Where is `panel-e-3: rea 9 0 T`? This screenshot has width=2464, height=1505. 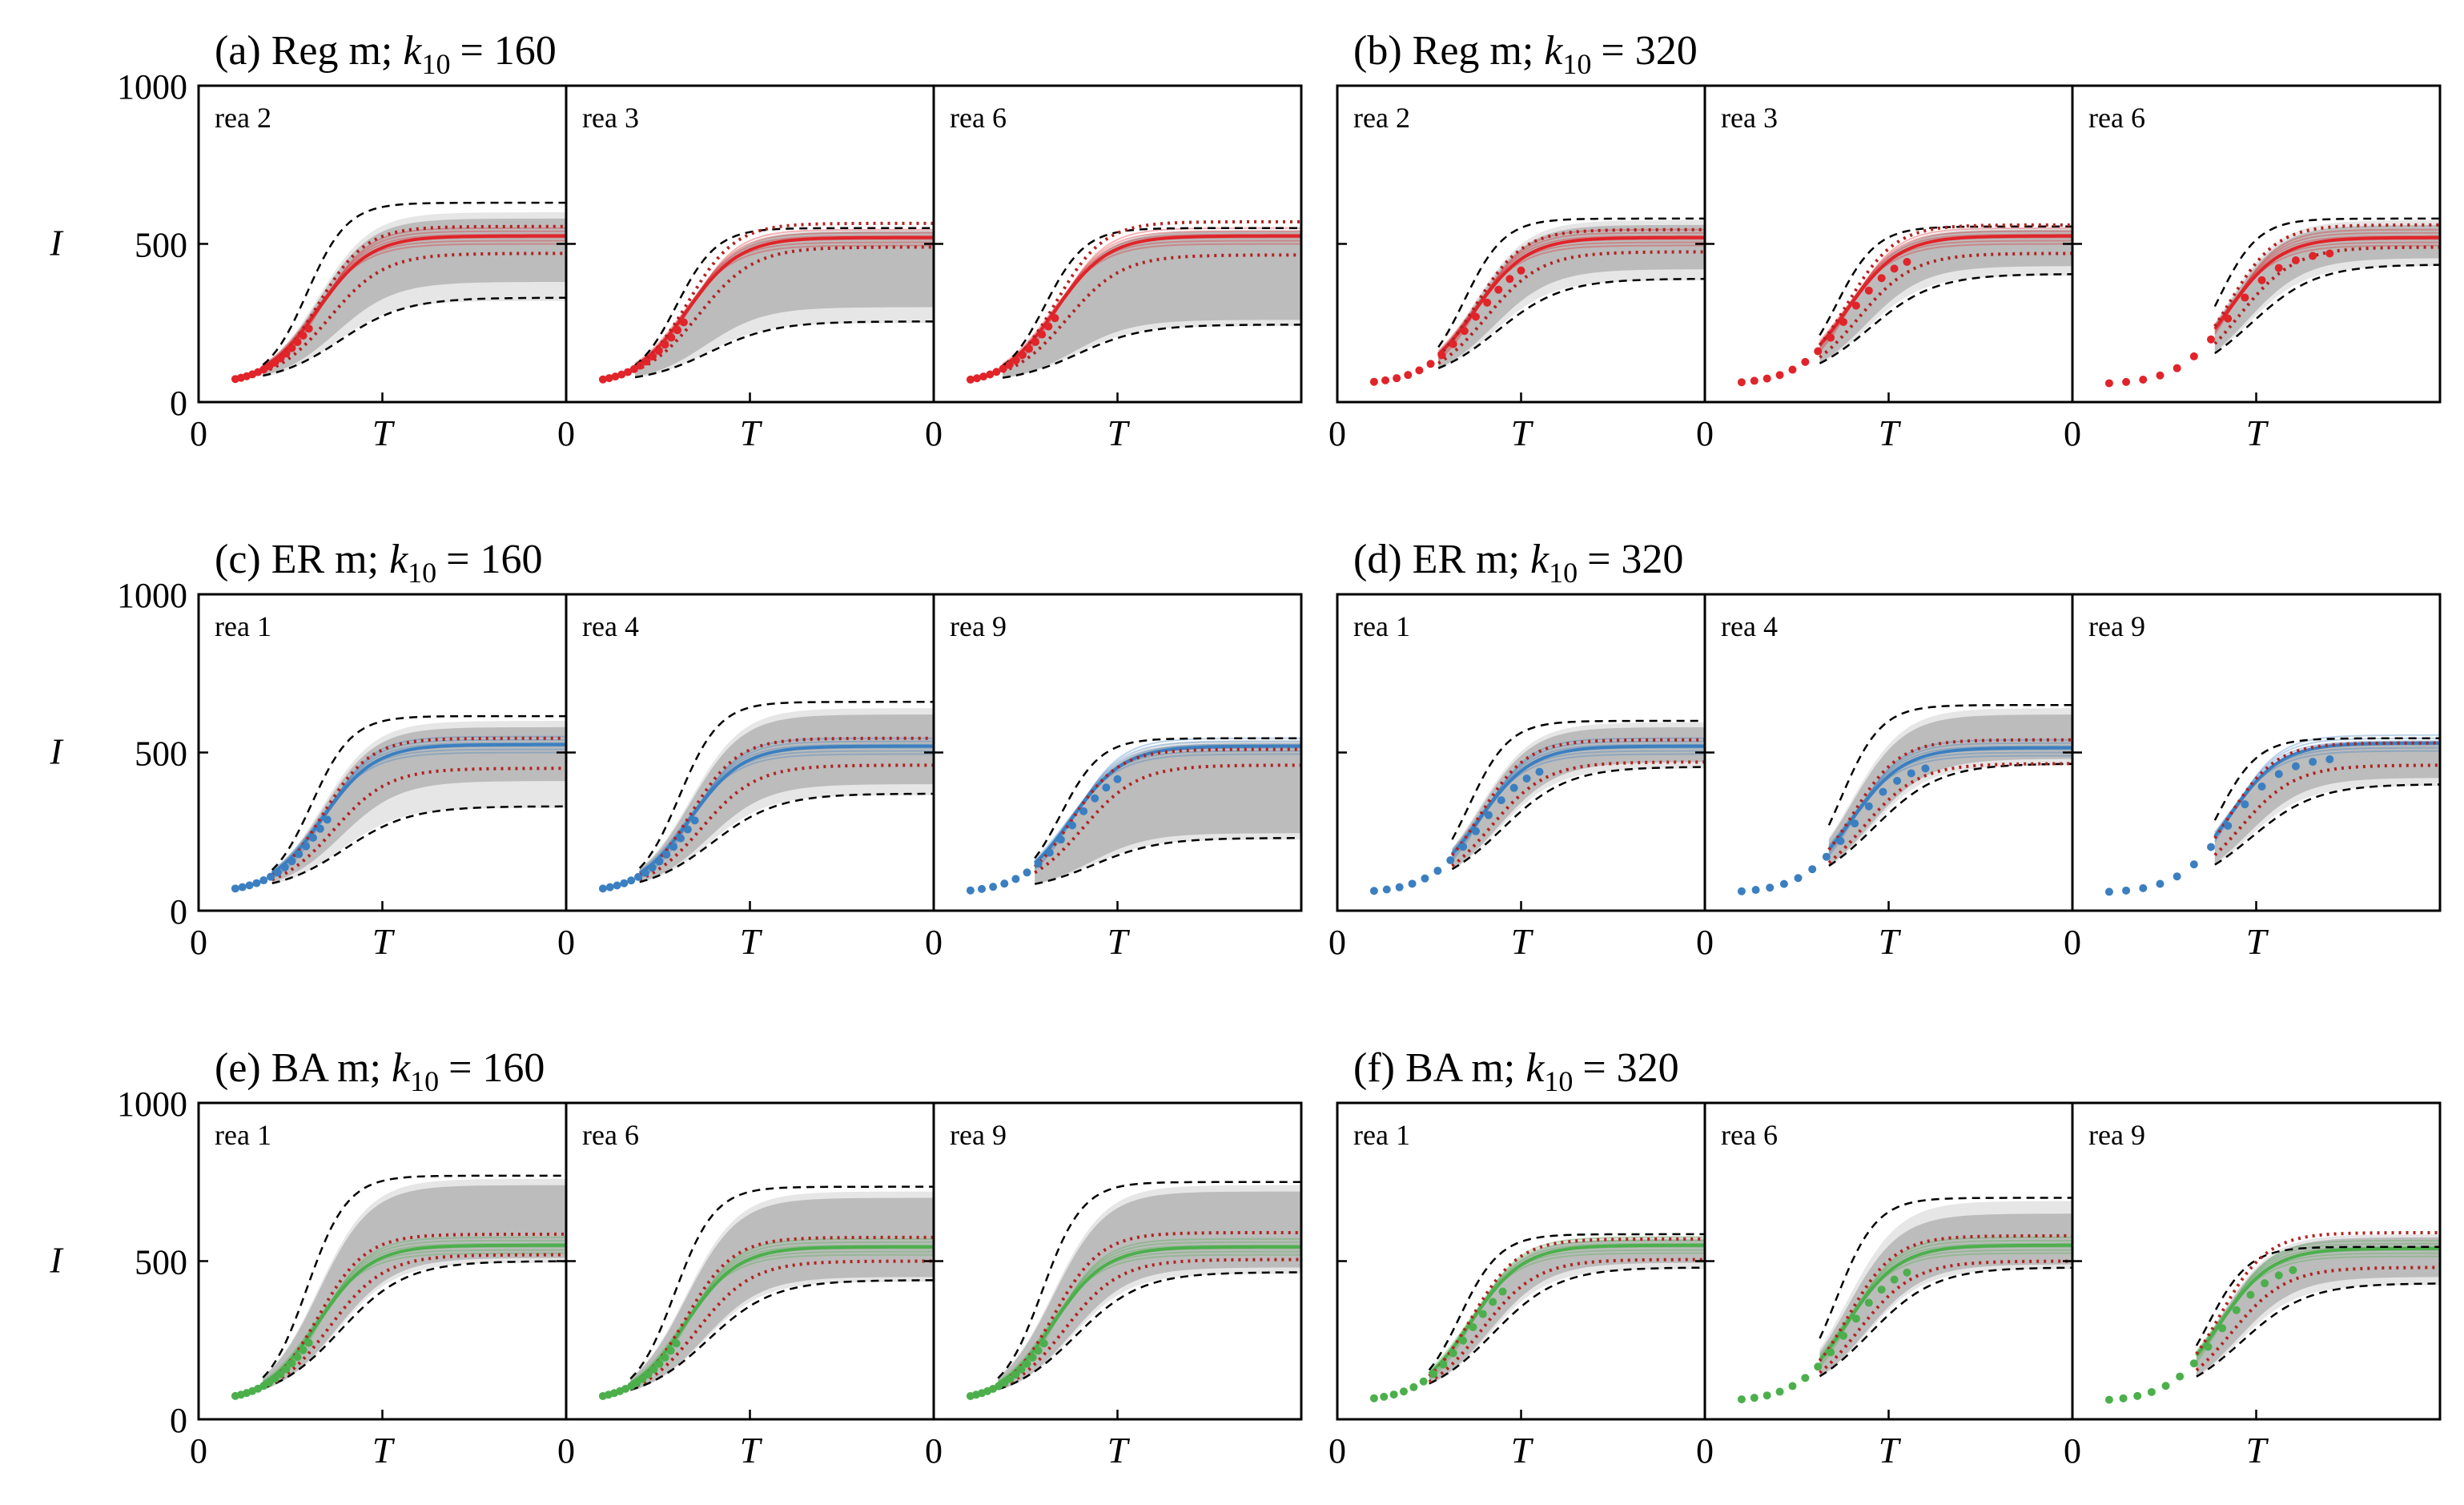
panel-e-3: rea 9 0 T is located at coordinates (1113, 1286).